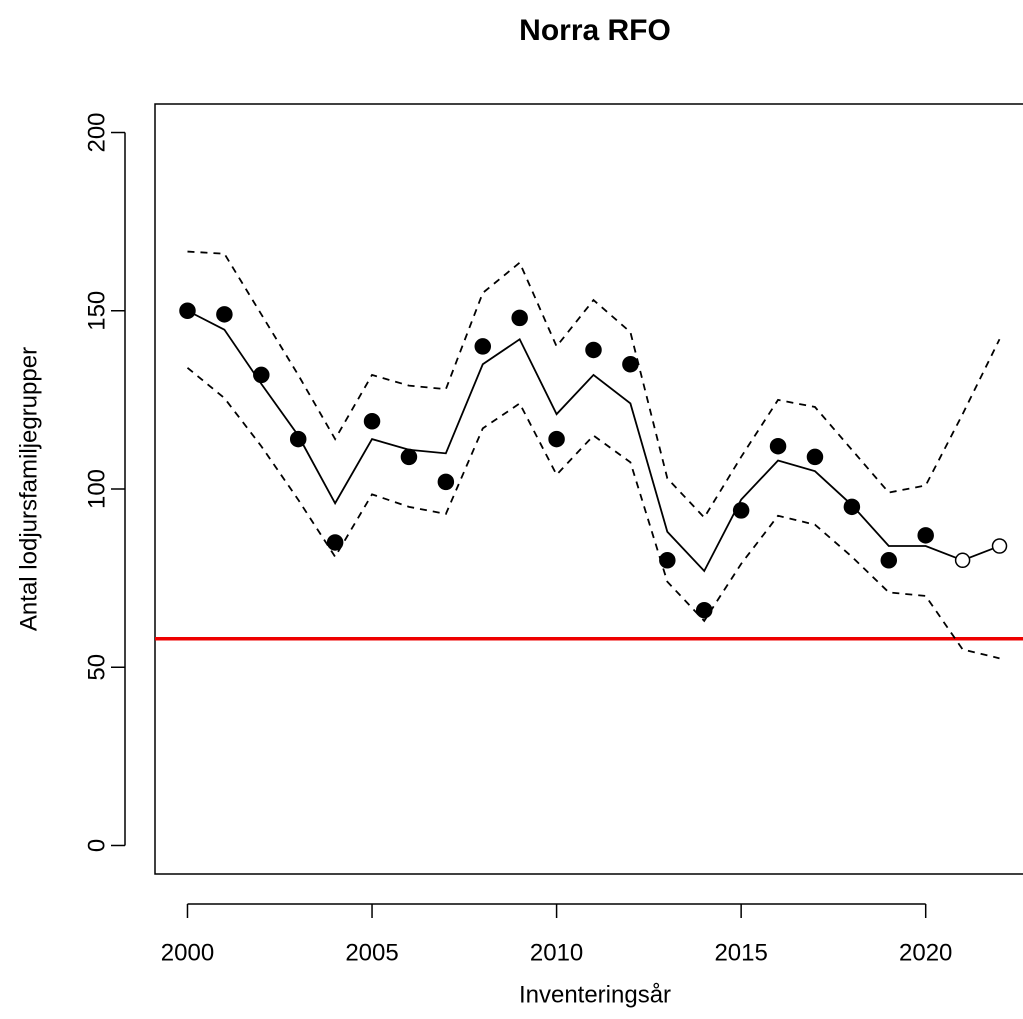  I want to click on x-axis-title: Inventeringsår, so click(595, 994).